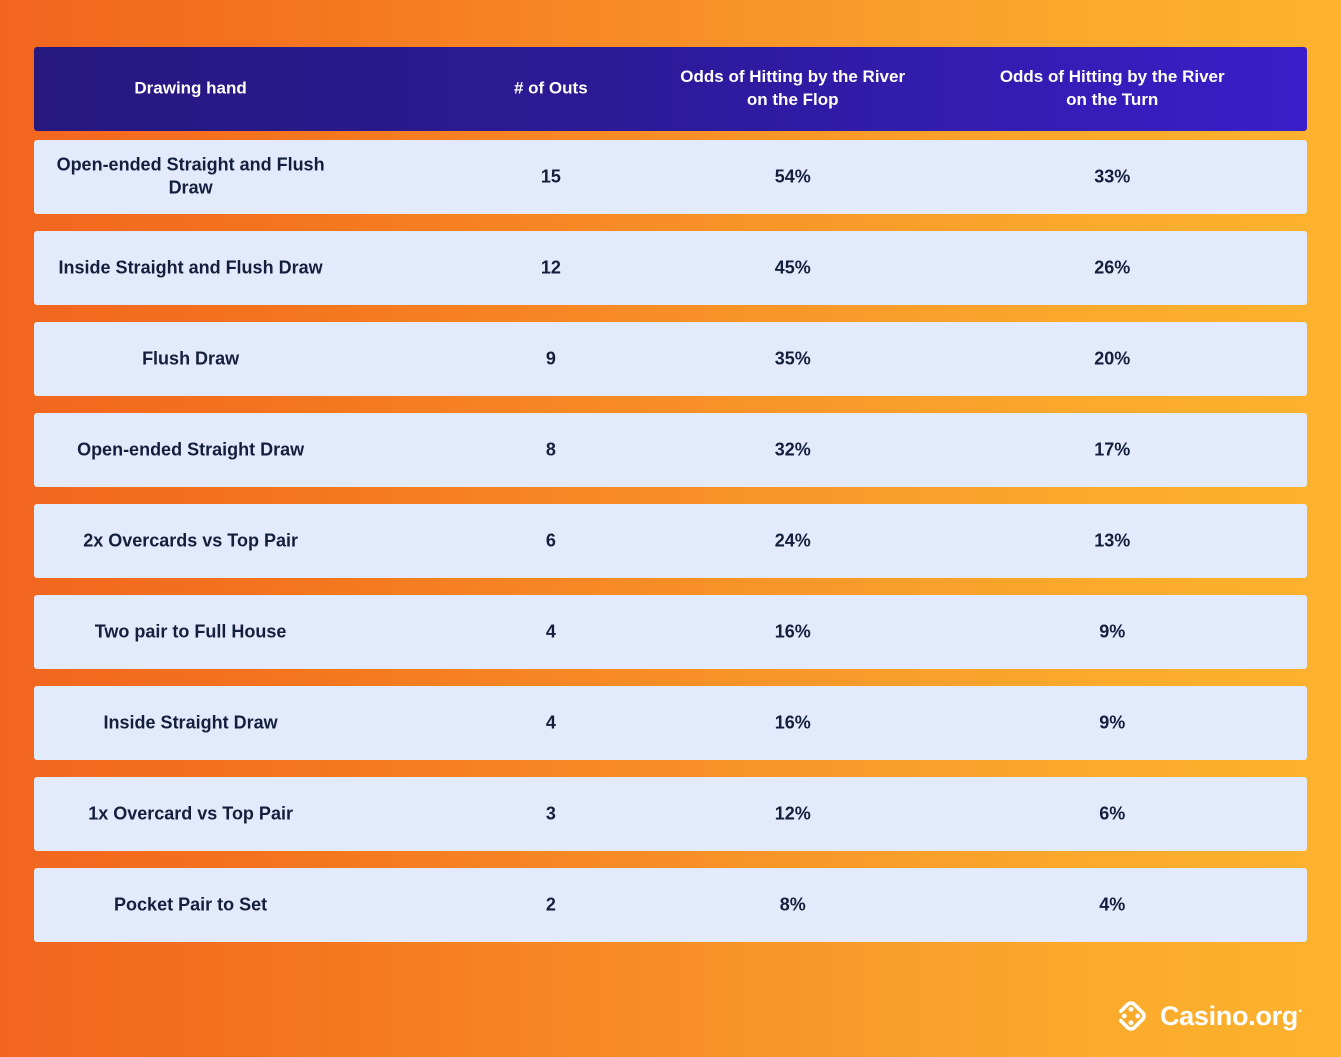 Image resolution: width=1341 pixels, height=1057 pixels. What do you see at coordinates (792, 358) in the screenshot?
I see `cell-flop-odds: 35%` at bounding box center [792, 358].